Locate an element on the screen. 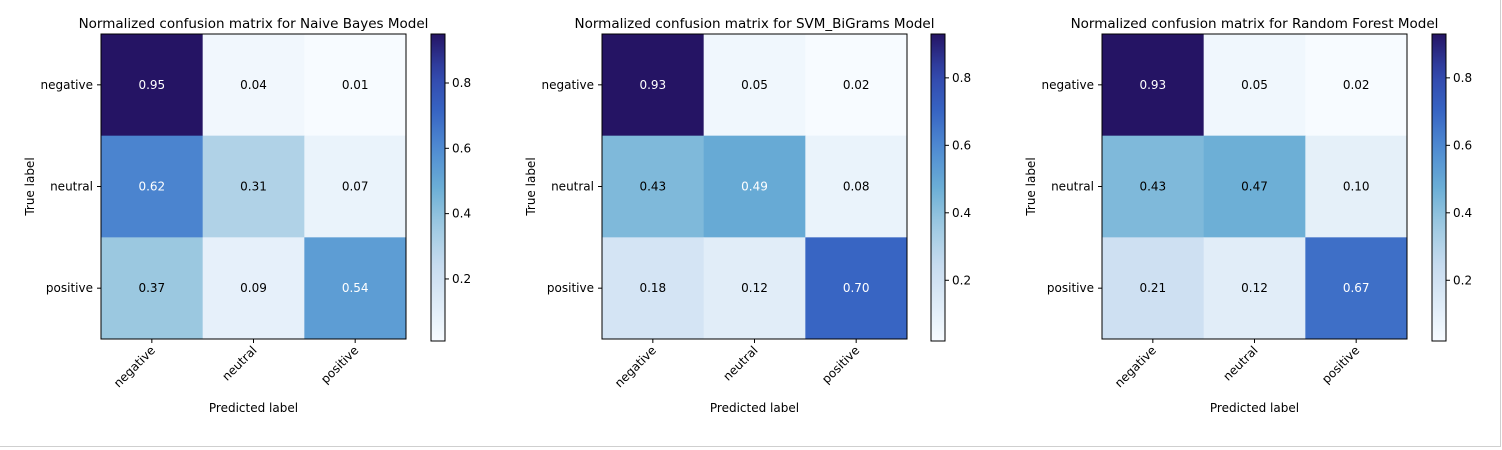 The image size is (1502, 450). cell-value-label: 0.08 is located at coordinates (856, 187).